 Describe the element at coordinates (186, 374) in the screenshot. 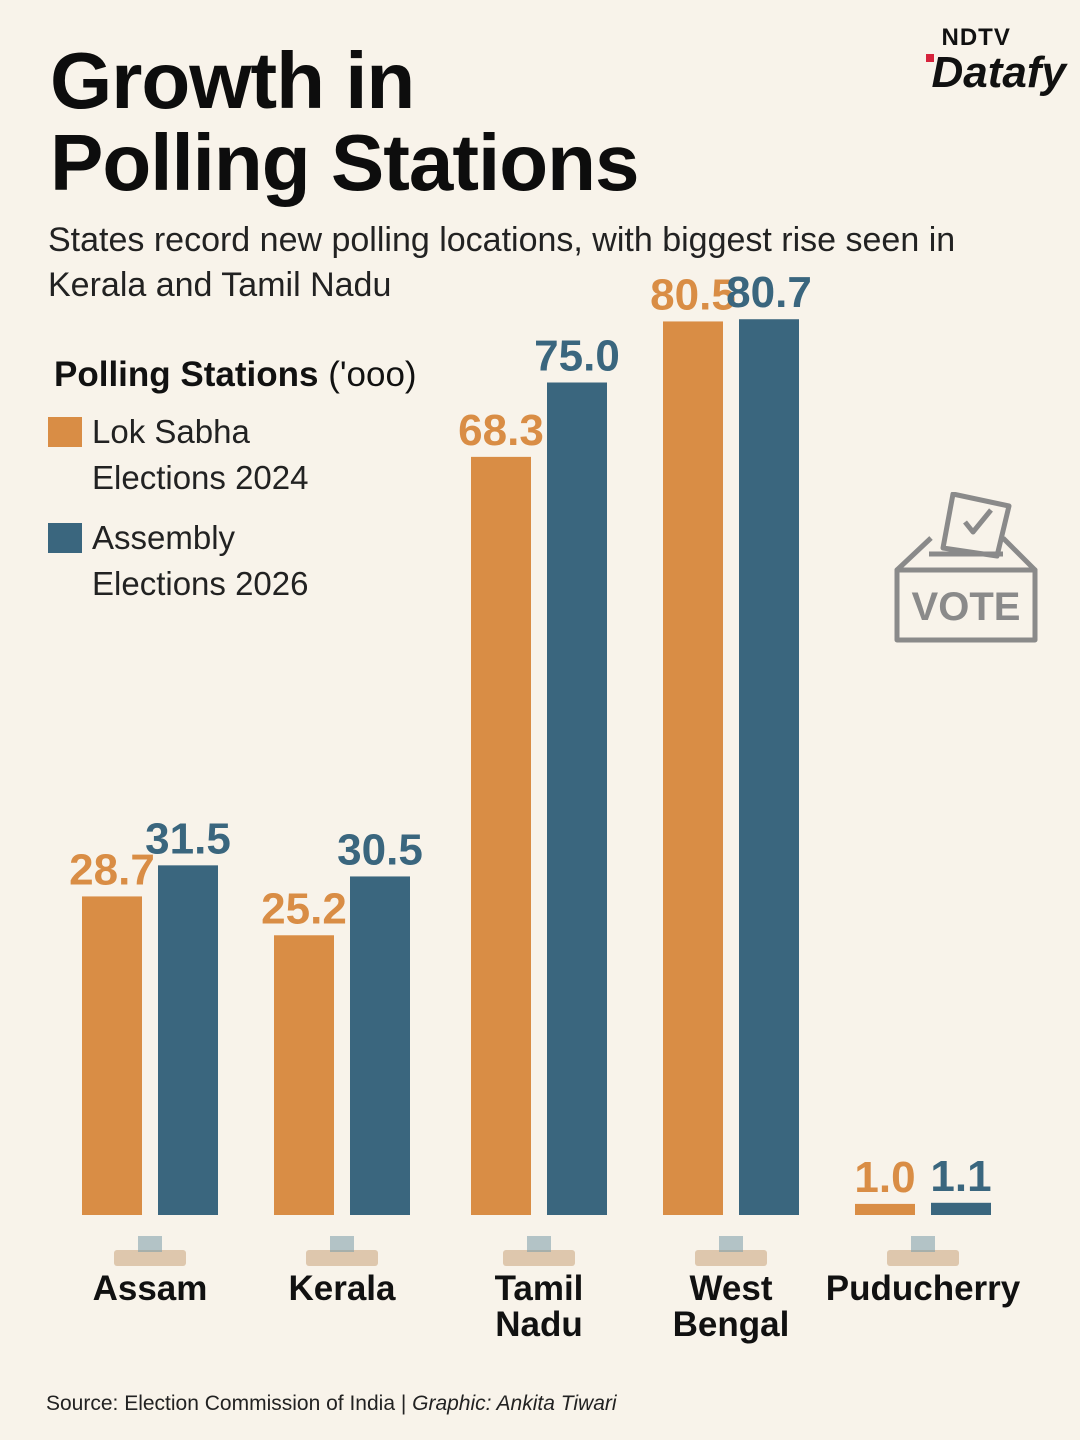

I see `legend-title-text: Polling Stations` at that location.